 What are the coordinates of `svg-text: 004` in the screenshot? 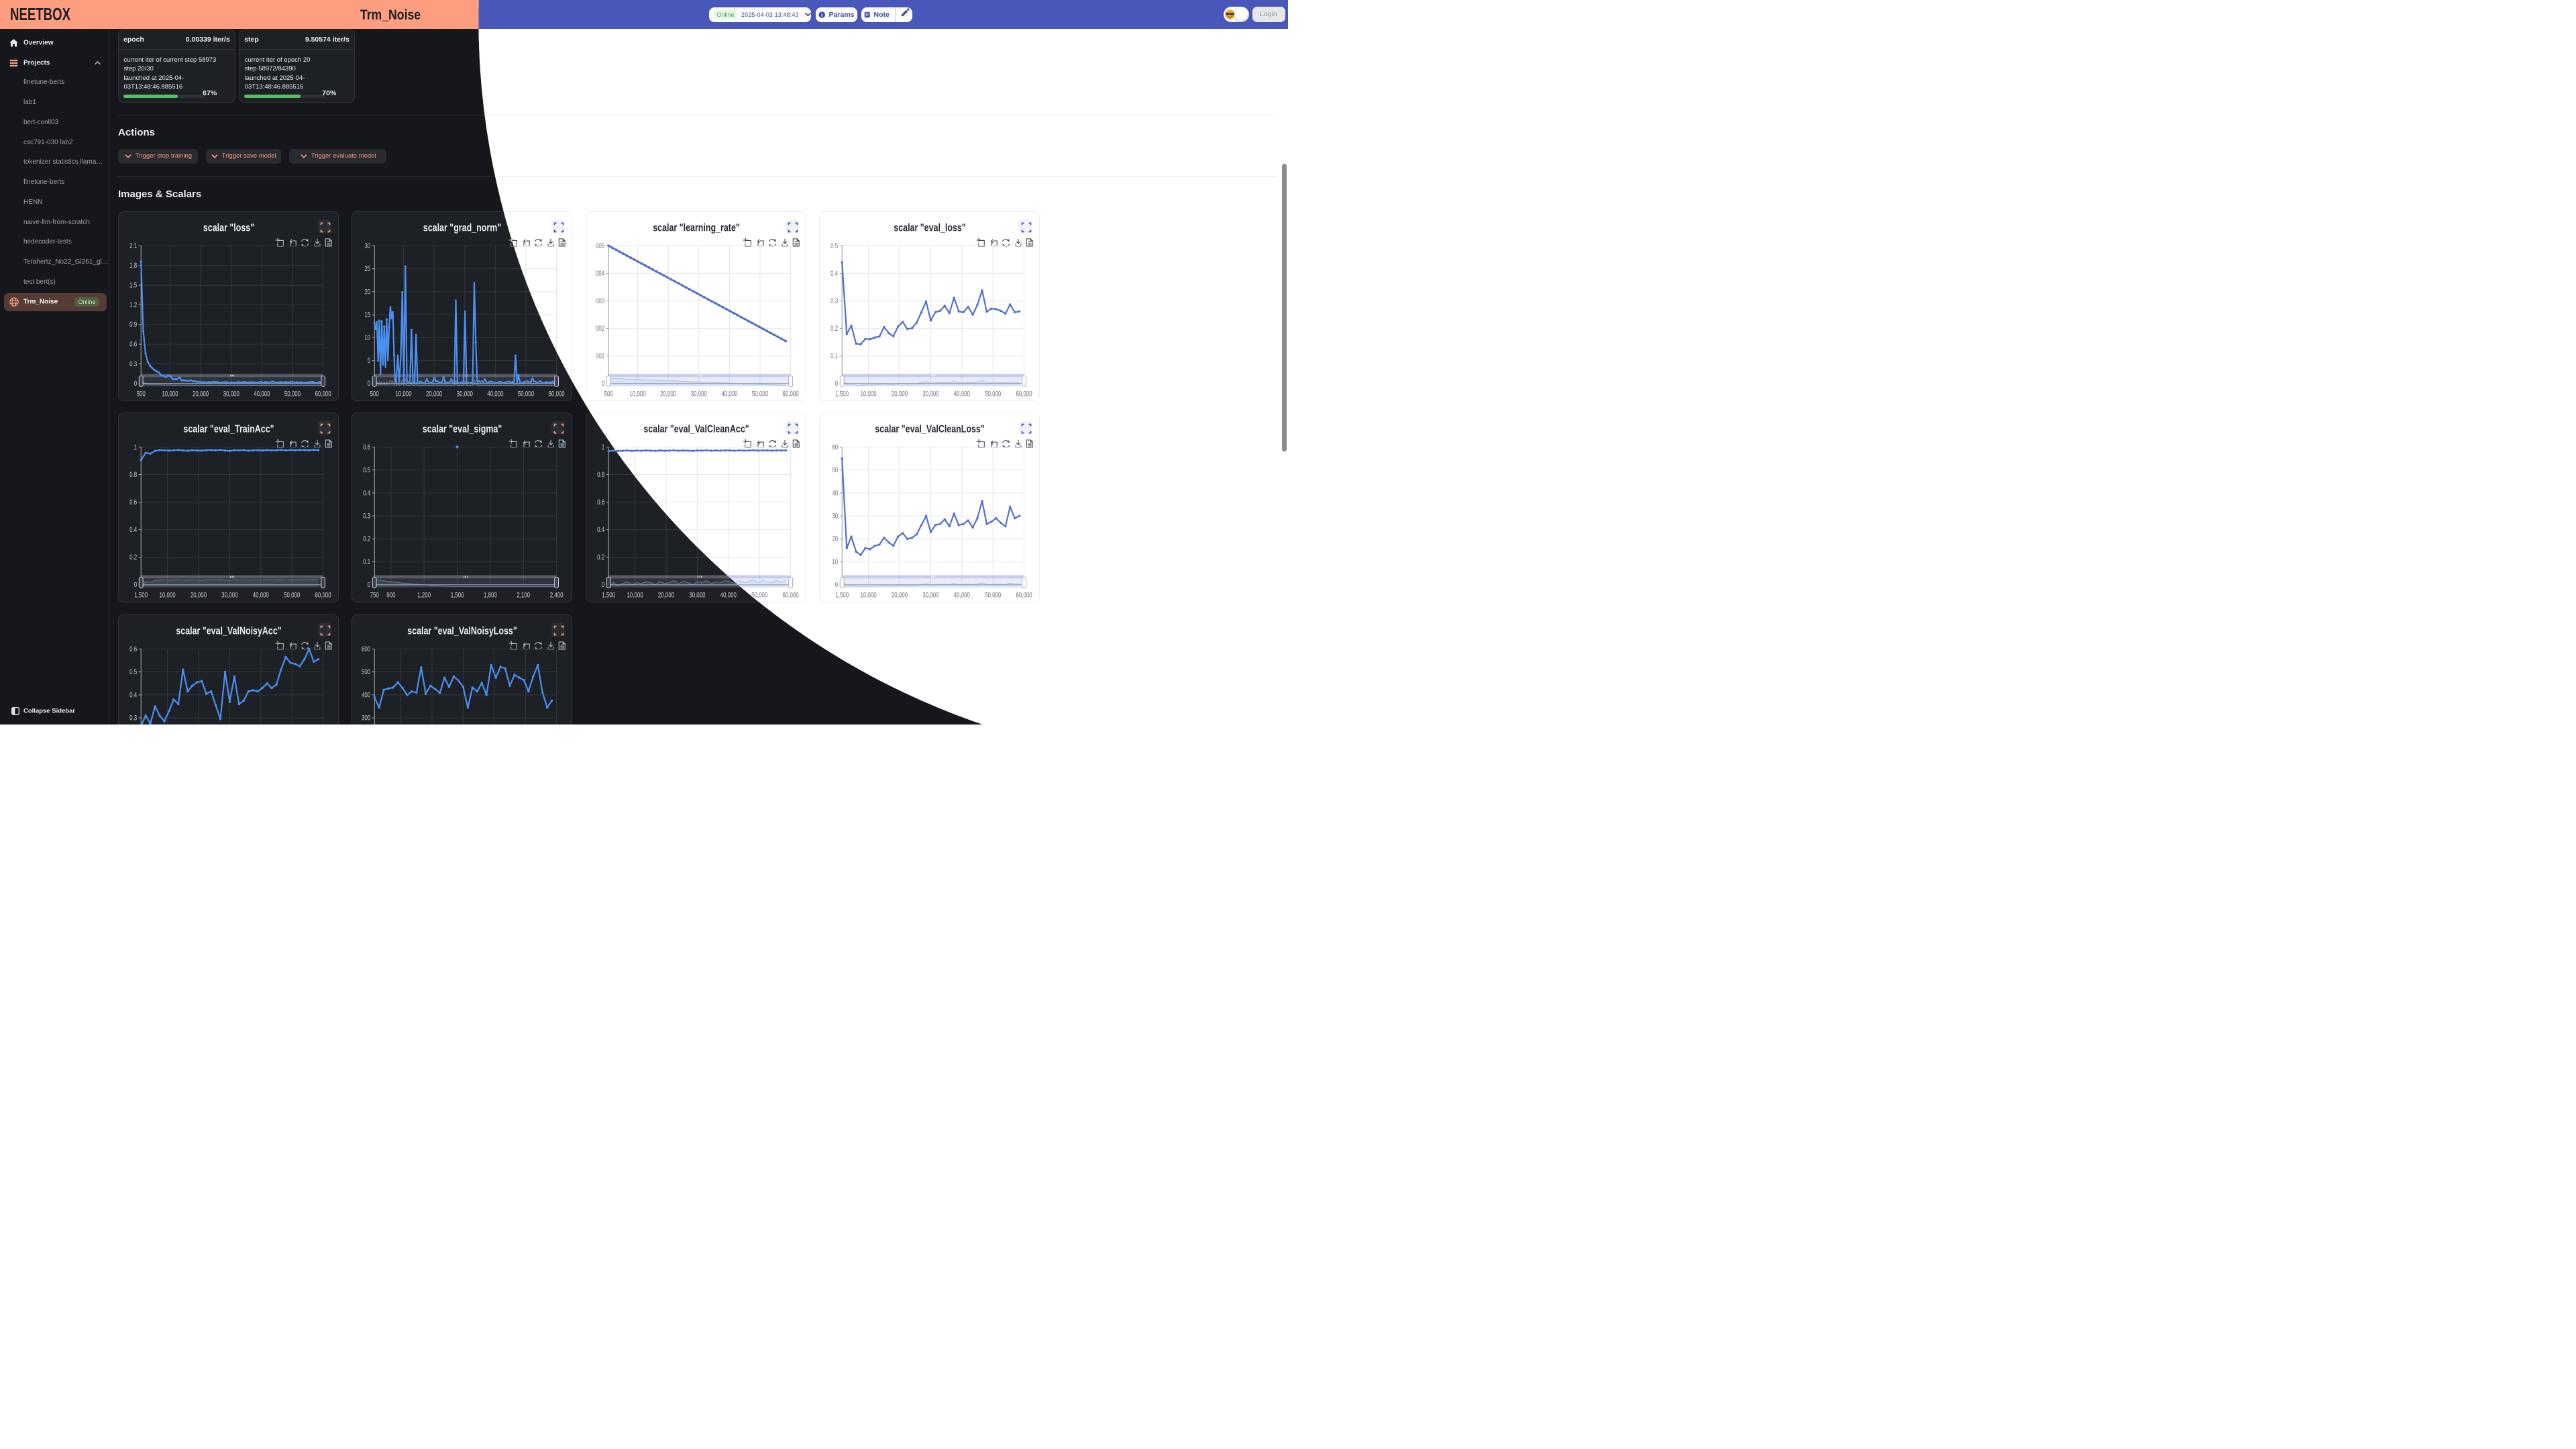 It's located at (600, 273).